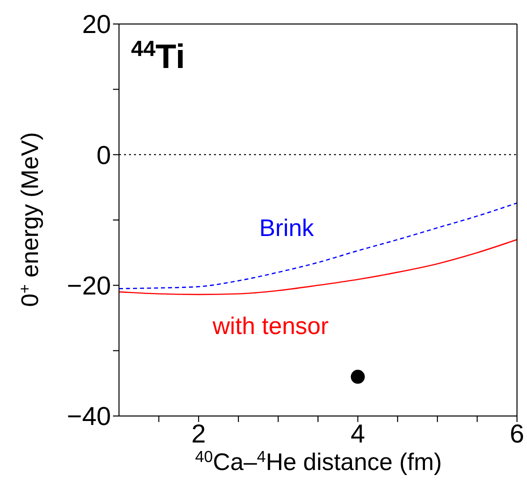  Describe the element at coordinates (318, 462) in the screenshot. I see `x-axis-title: $^{40}$Ca–$^{4}$He distance (fm)` at that location.